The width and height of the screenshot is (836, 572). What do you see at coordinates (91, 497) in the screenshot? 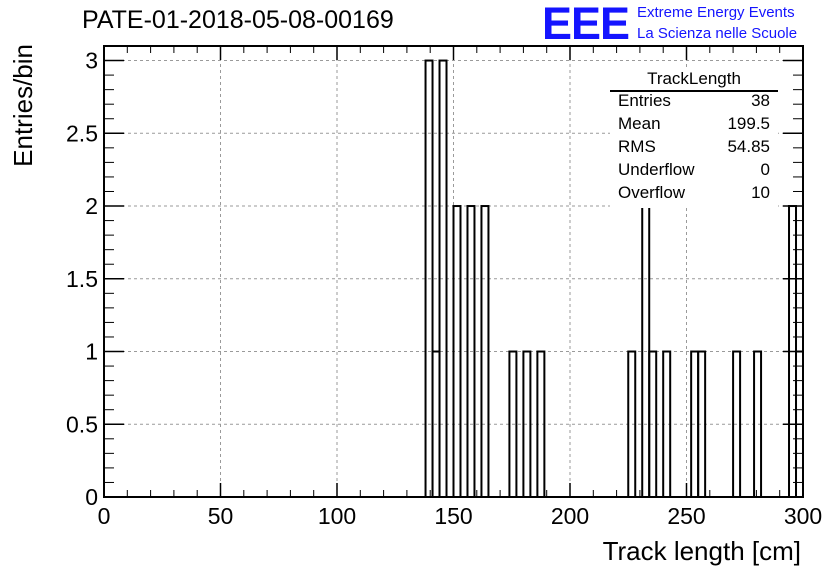
I see `y-tick-label: 0` at bounding box center [91, 497].